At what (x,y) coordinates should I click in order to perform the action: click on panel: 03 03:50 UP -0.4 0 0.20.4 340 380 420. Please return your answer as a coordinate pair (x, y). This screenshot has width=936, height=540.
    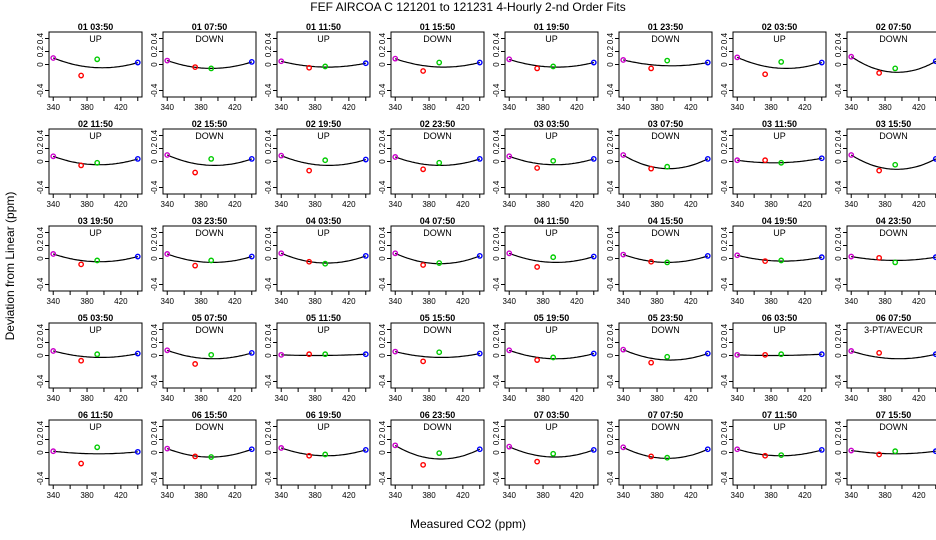
    Looking at the image, I should click on (545, 164).